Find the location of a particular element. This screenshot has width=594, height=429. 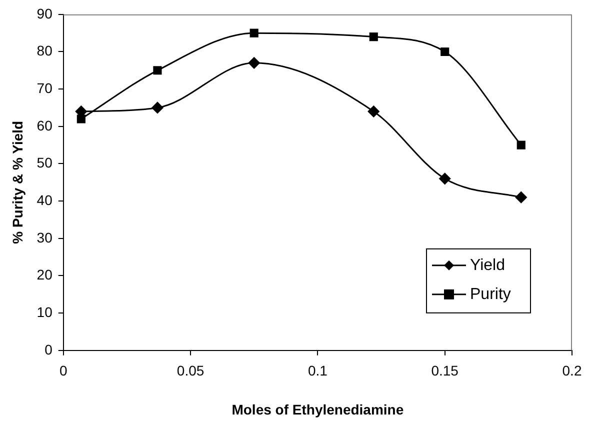

legend-label: Yield is located at coordinates (487, 265).